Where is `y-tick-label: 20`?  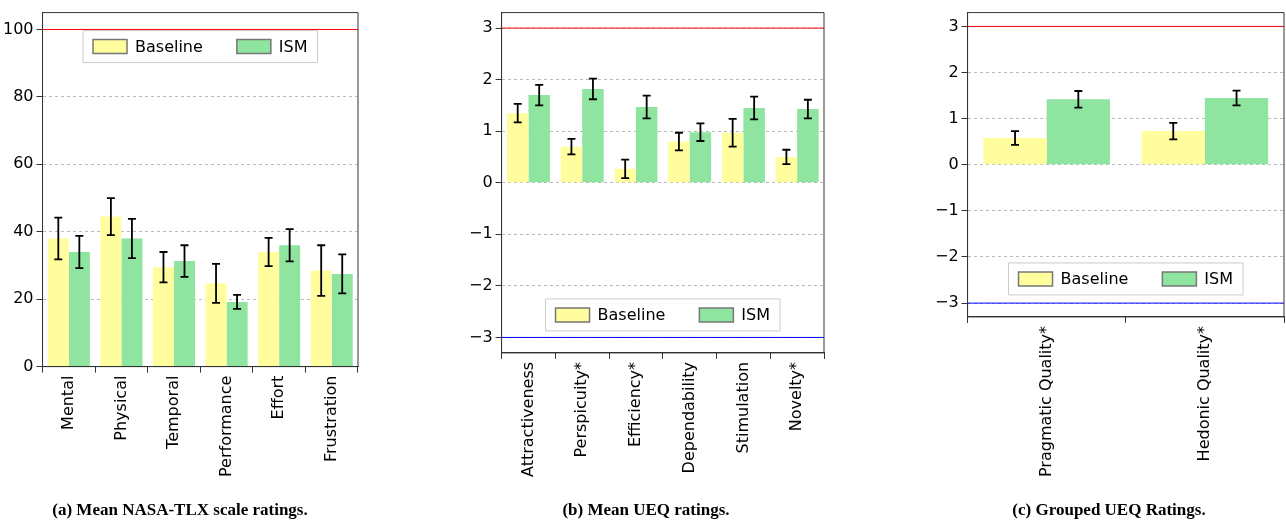
y-tick-label: 20 is located at coordinates (23, 298).